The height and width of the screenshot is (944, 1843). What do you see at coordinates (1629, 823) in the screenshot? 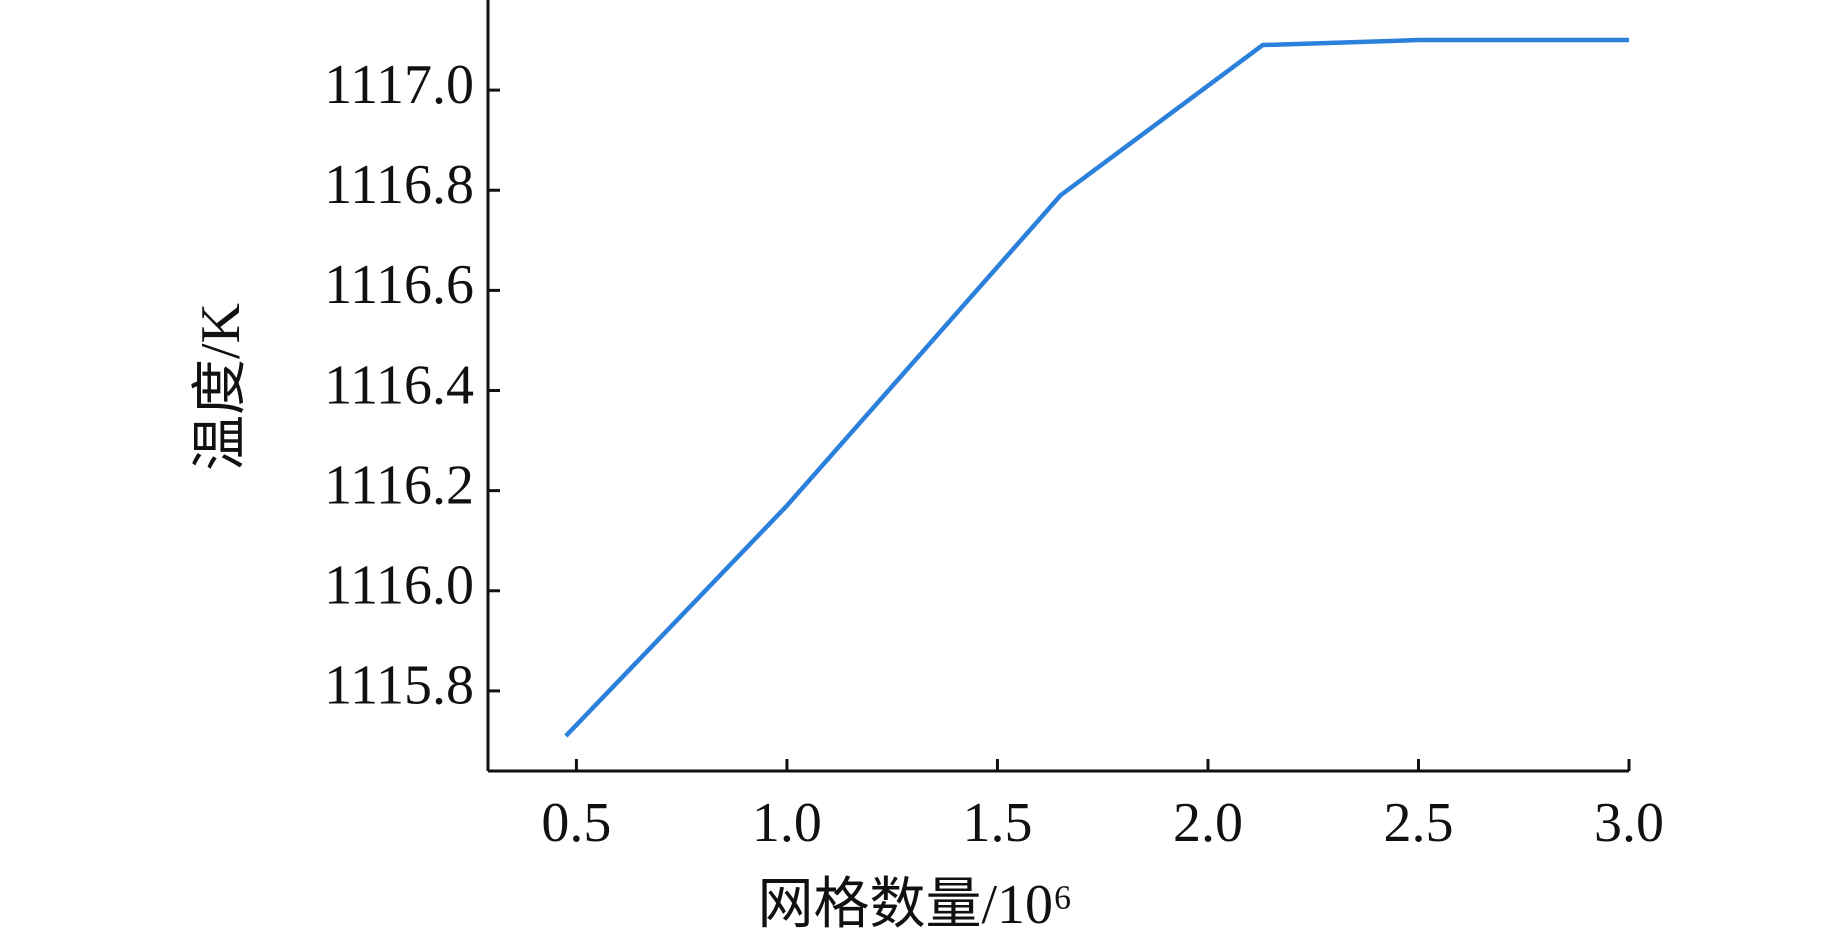
I see `x-tick-label: 3.0` at bounding box center [1629, 823].